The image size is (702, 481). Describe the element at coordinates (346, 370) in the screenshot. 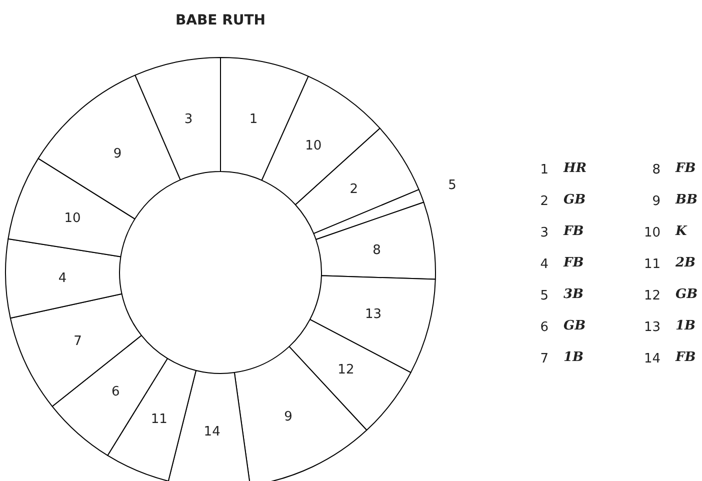

I see `slice-label: 12` at that location.